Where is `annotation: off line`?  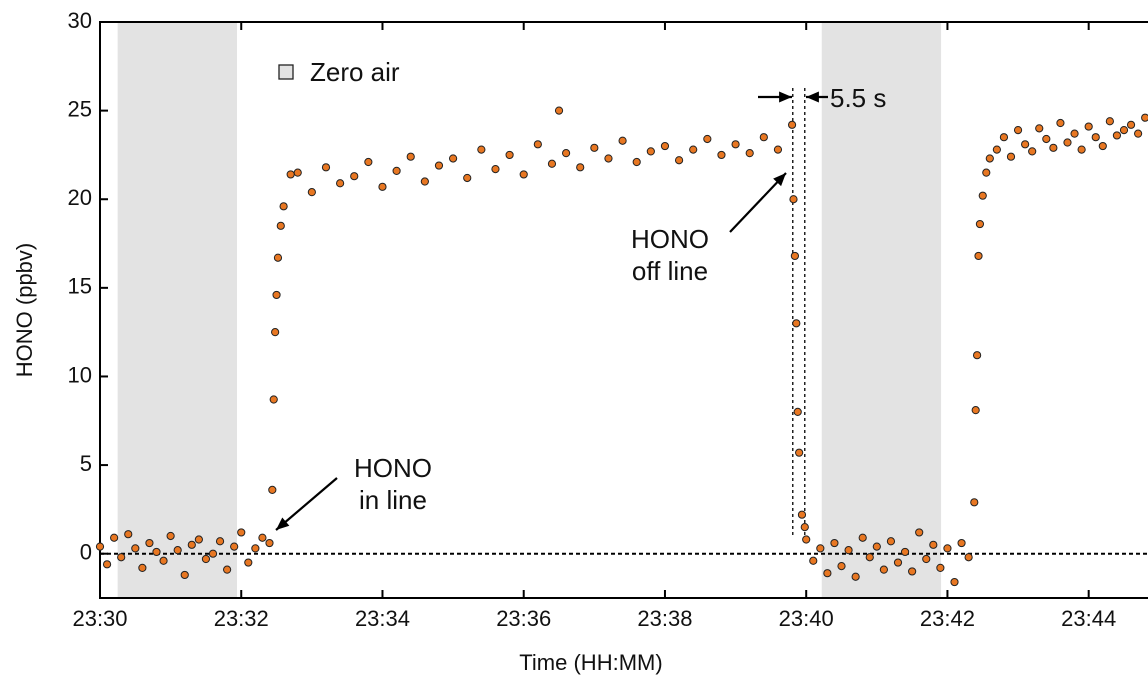
annotation: off line is located at coordinates (670, 271).